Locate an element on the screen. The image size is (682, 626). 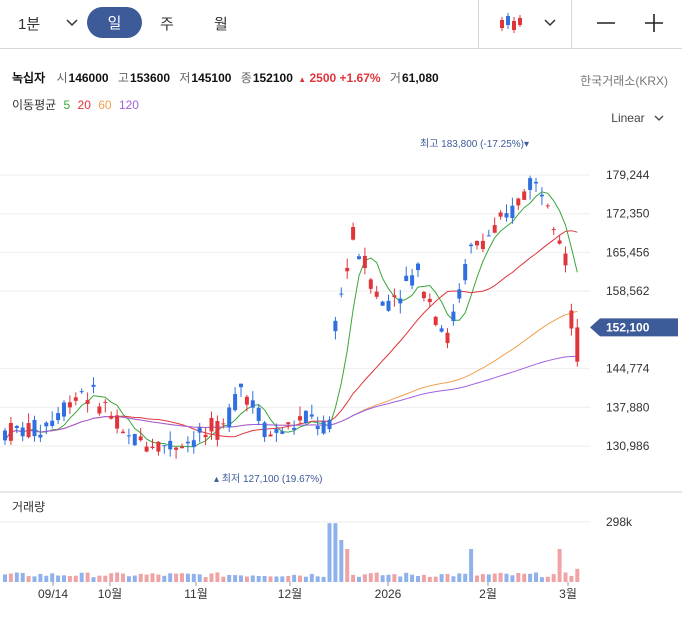
ma-120: 120 is located at coordinates (128, 105).